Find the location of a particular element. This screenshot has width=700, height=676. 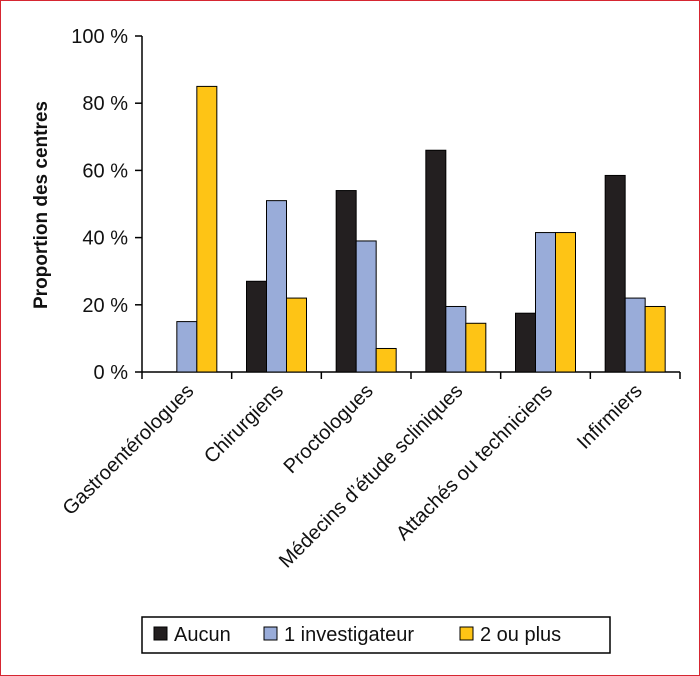

x-category-label: Infirmiers is located at coordinates (610, 417).